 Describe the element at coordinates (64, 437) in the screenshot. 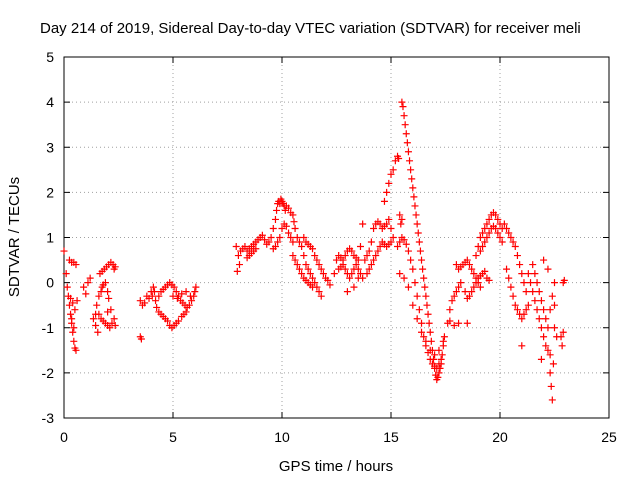

I see `x-tick-label: 0` at that location.